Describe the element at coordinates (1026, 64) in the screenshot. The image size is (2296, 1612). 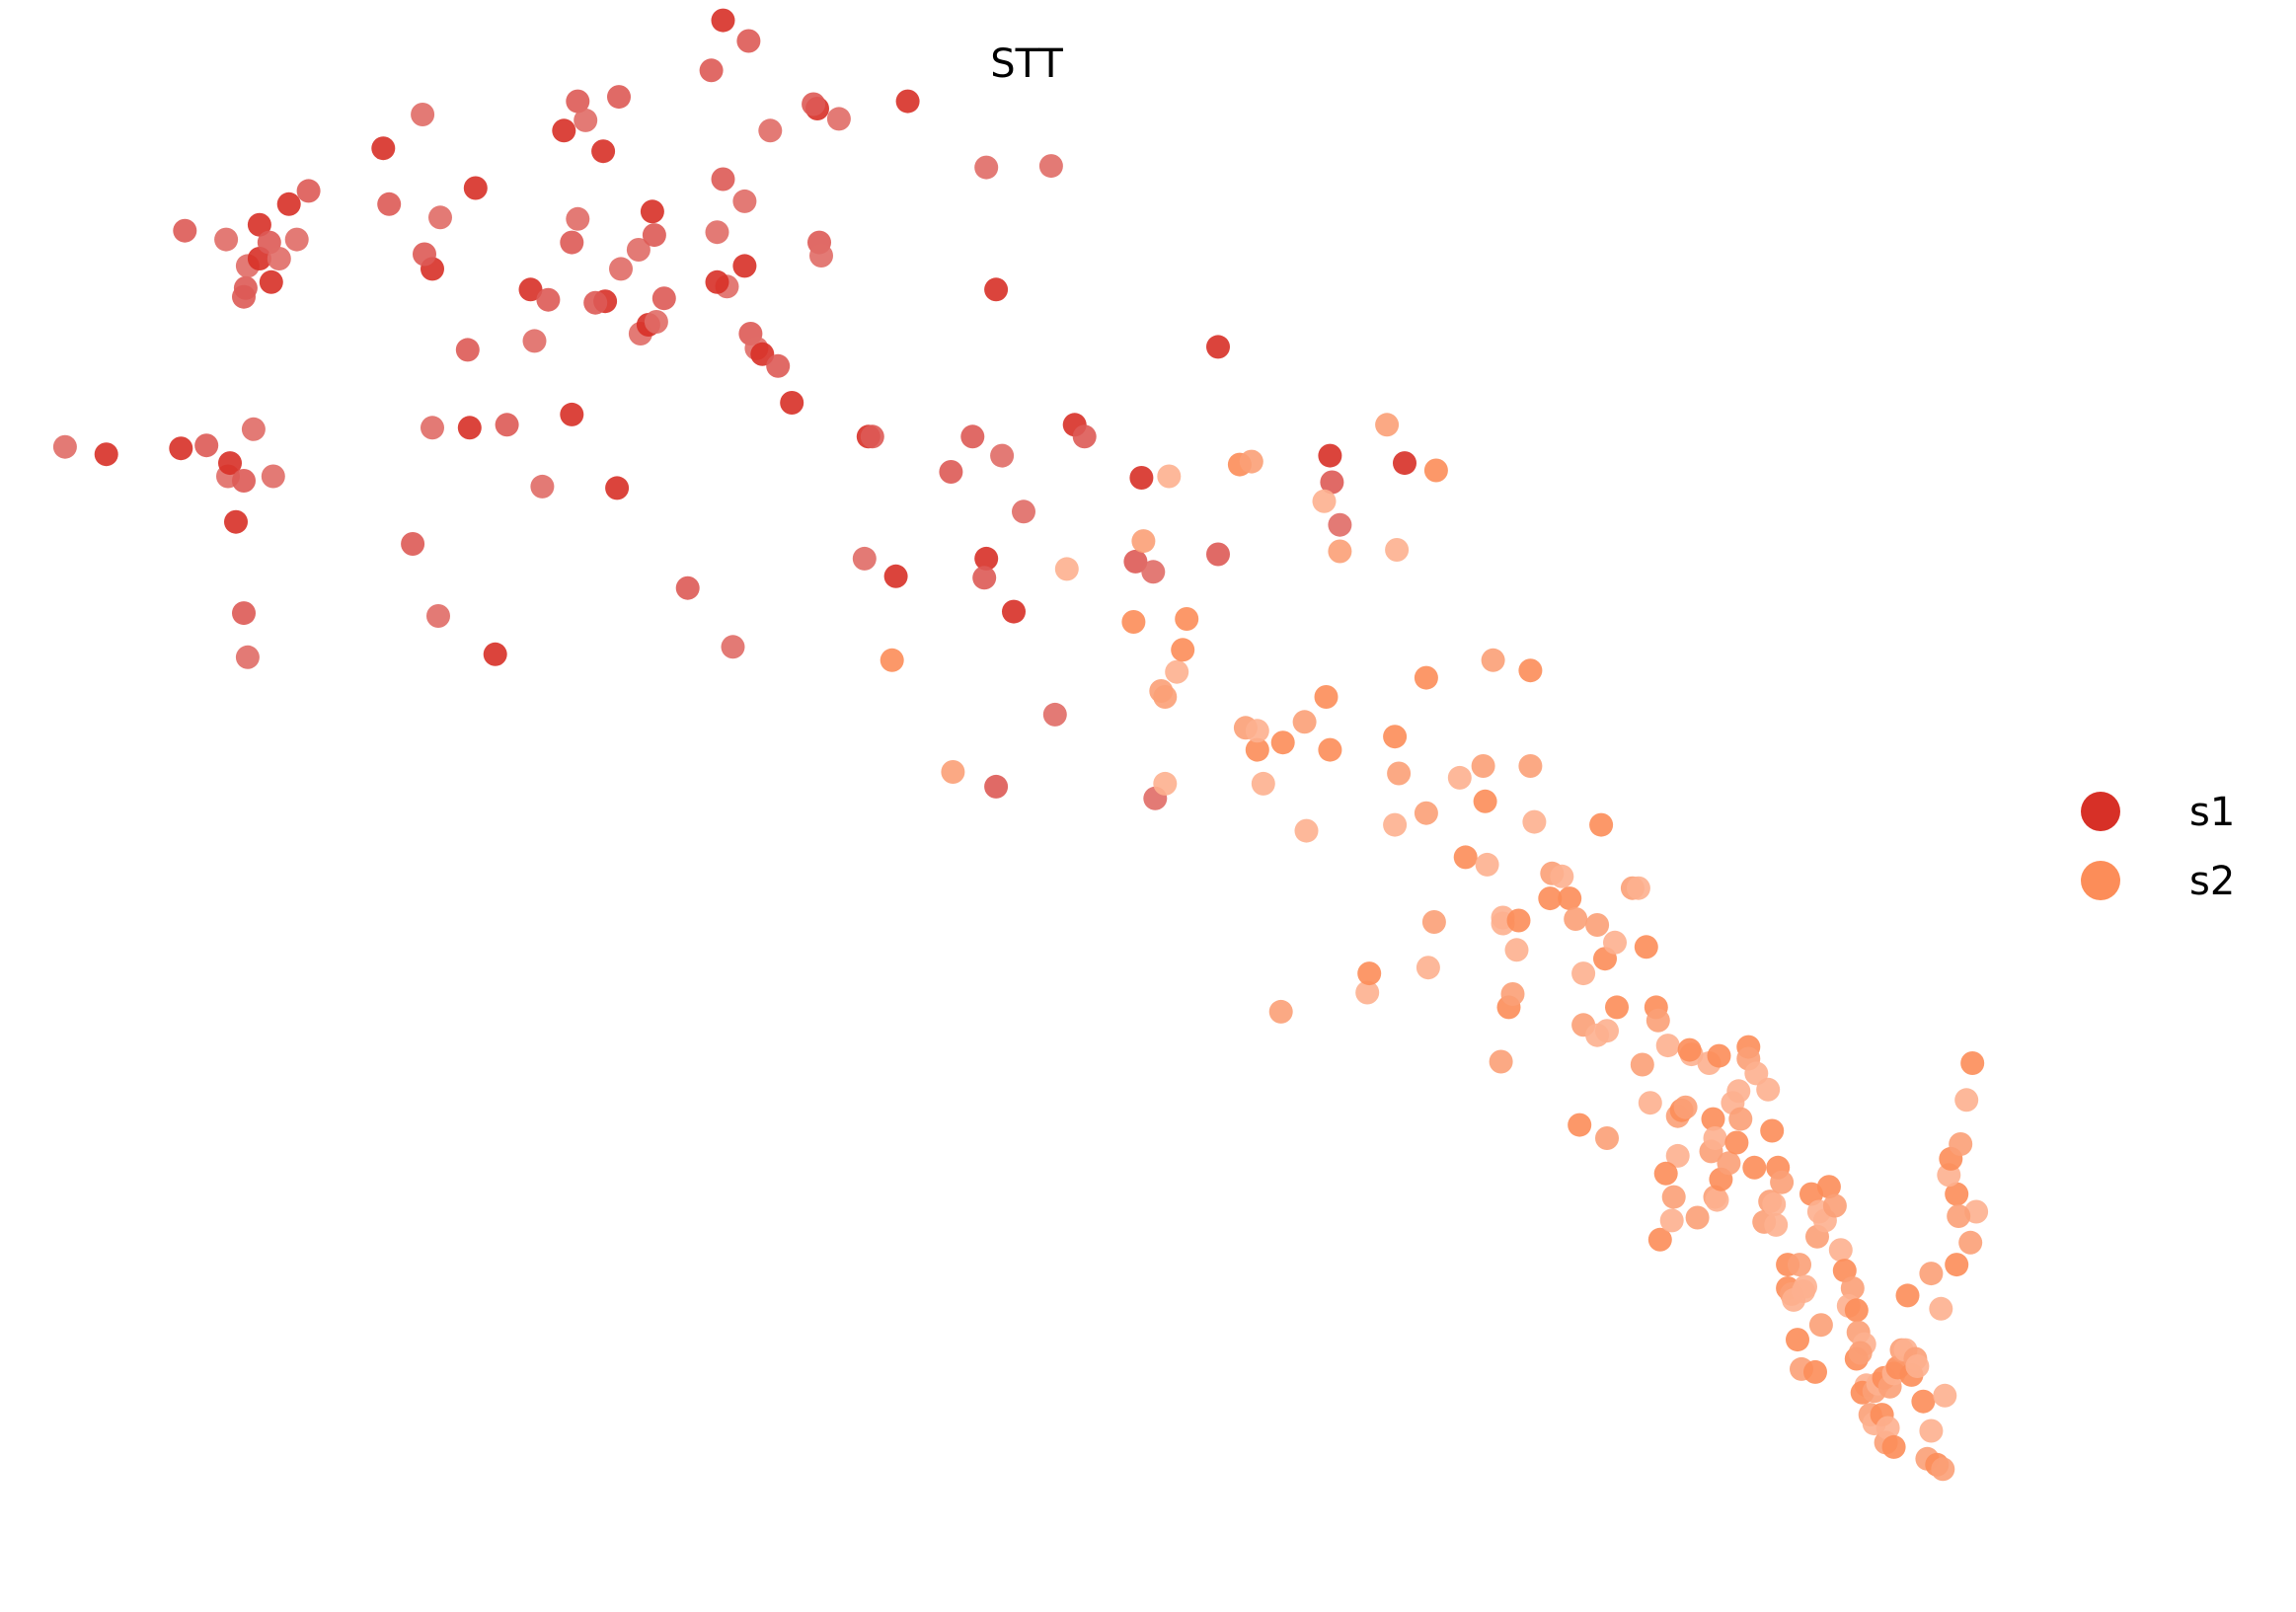
I see `chart-title: STT` at that location.